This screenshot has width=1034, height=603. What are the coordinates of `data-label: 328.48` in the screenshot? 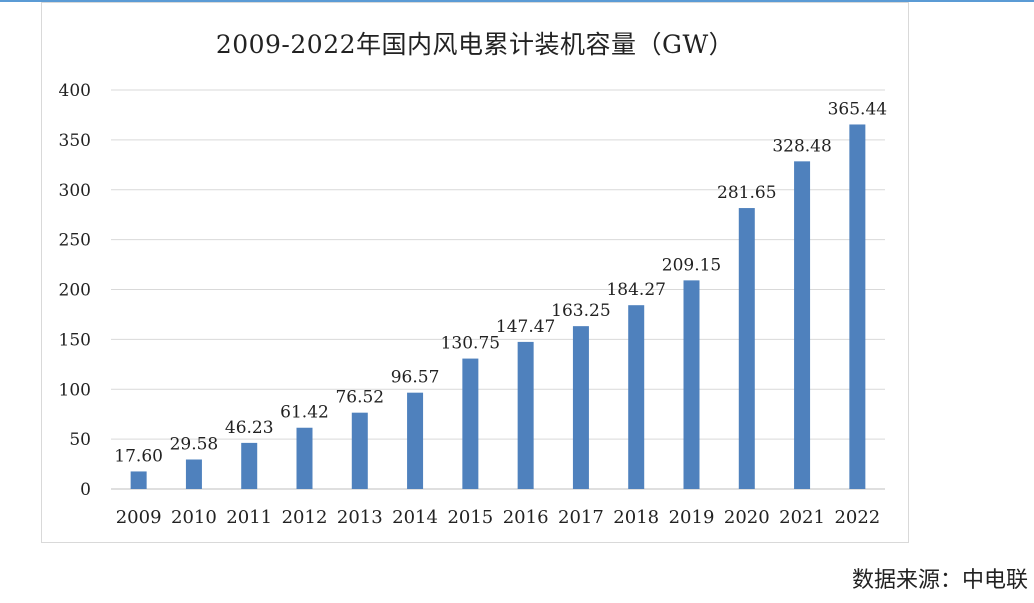 It's located at (801, 146).